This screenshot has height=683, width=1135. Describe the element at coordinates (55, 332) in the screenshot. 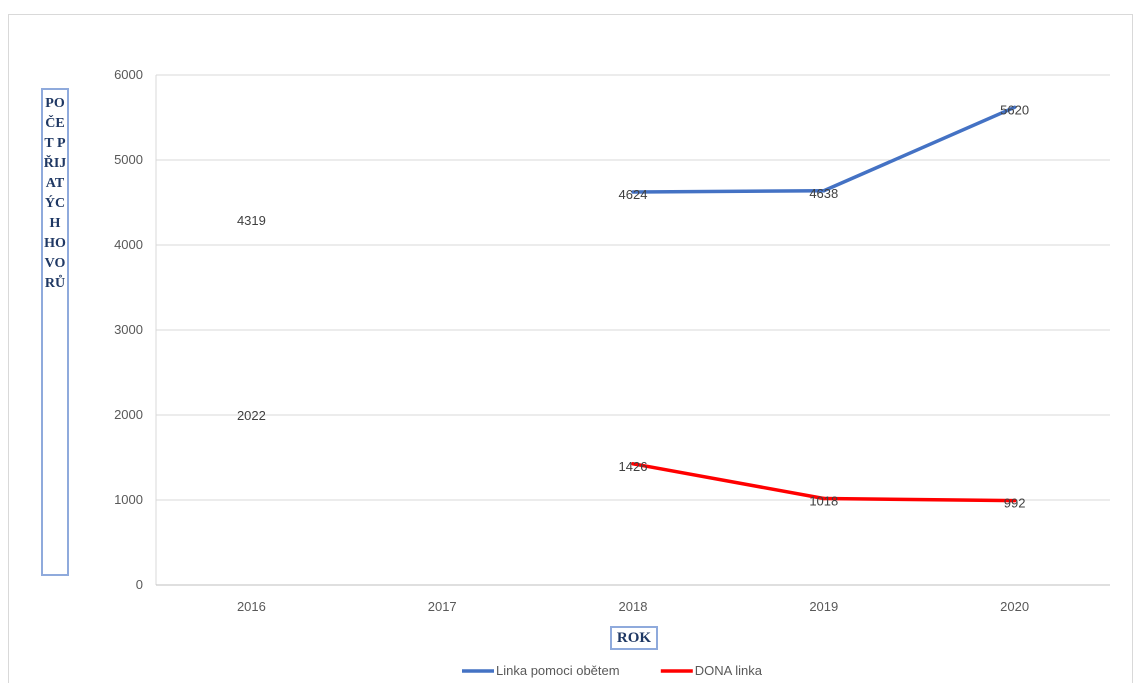

I see `y-axis-title-box: POČET PŘIJATÝCH HOVORŮ` at that location.